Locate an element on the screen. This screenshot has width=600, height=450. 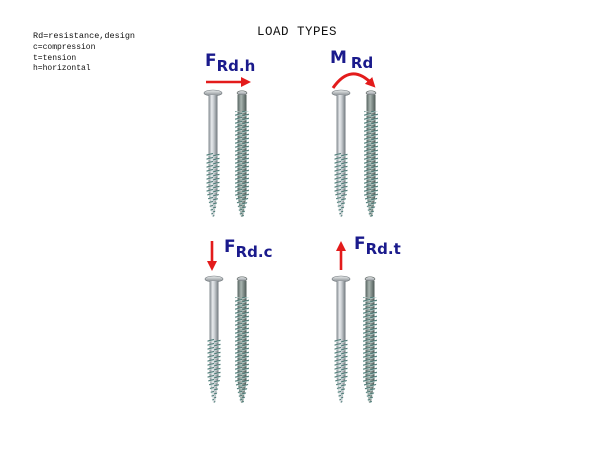
load-subscript: Rd.c is located at coordinates (254, 252).